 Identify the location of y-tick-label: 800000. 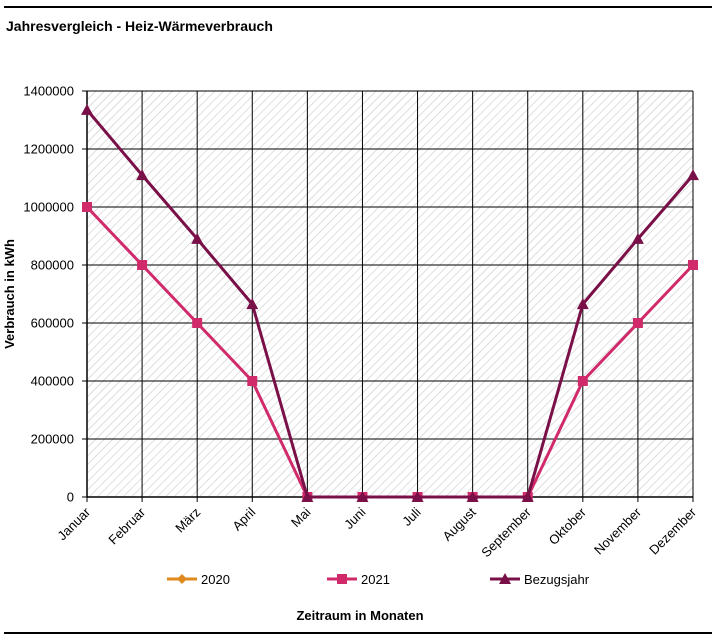
(52, 265).